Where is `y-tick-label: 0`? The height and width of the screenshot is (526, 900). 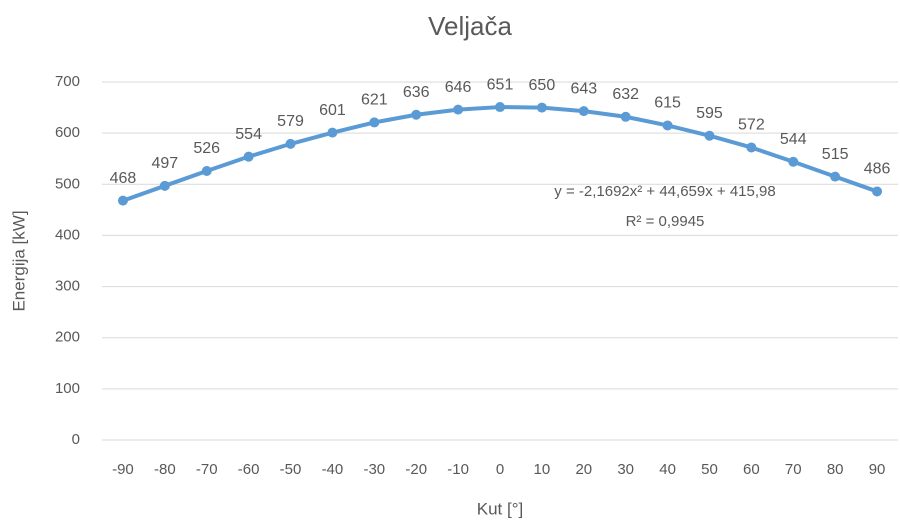
y-tick-label: 0 is located at coordinates (76, 439).